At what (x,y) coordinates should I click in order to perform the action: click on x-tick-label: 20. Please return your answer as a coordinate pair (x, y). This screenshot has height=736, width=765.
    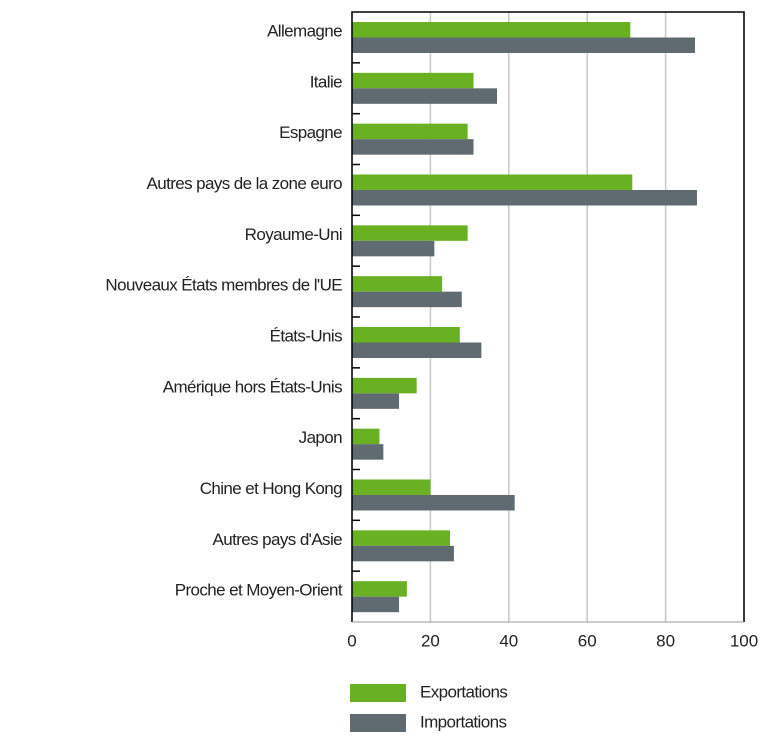
    Looking at the image, I should click on (430, 640).